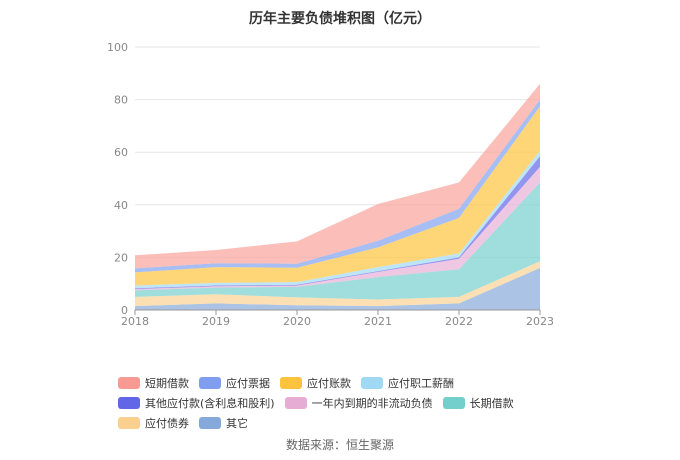 Image resolution: width=680 pixels, height=460 pixels. I want to click on x-tick-label: 2019, so click(216, 321).